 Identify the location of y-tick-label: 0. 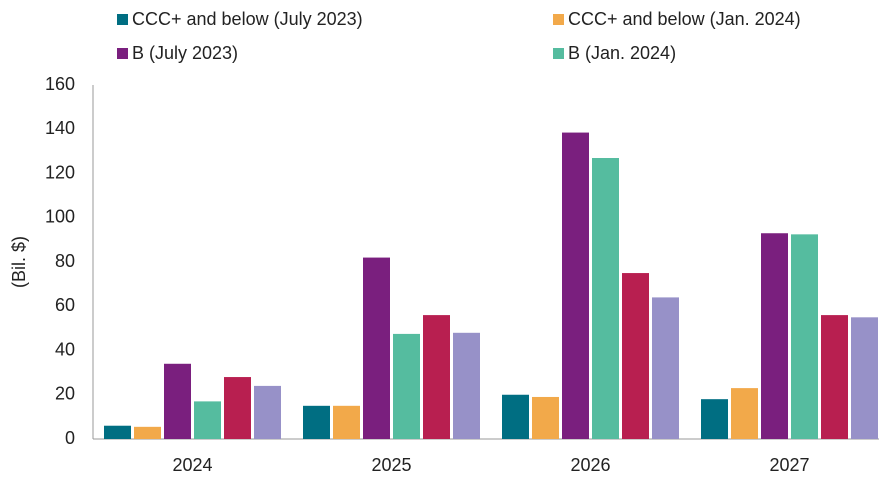
(70, 438).